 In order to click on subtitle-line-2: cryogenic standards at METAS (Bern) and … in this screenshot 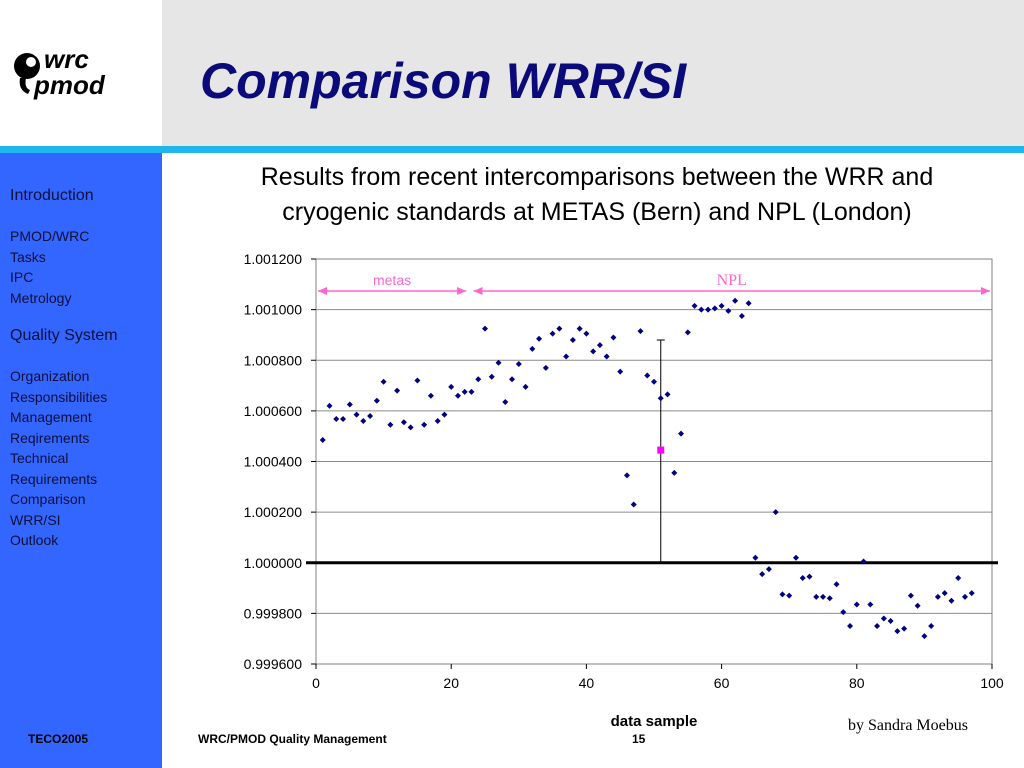, I will do `click(597, 212)`.